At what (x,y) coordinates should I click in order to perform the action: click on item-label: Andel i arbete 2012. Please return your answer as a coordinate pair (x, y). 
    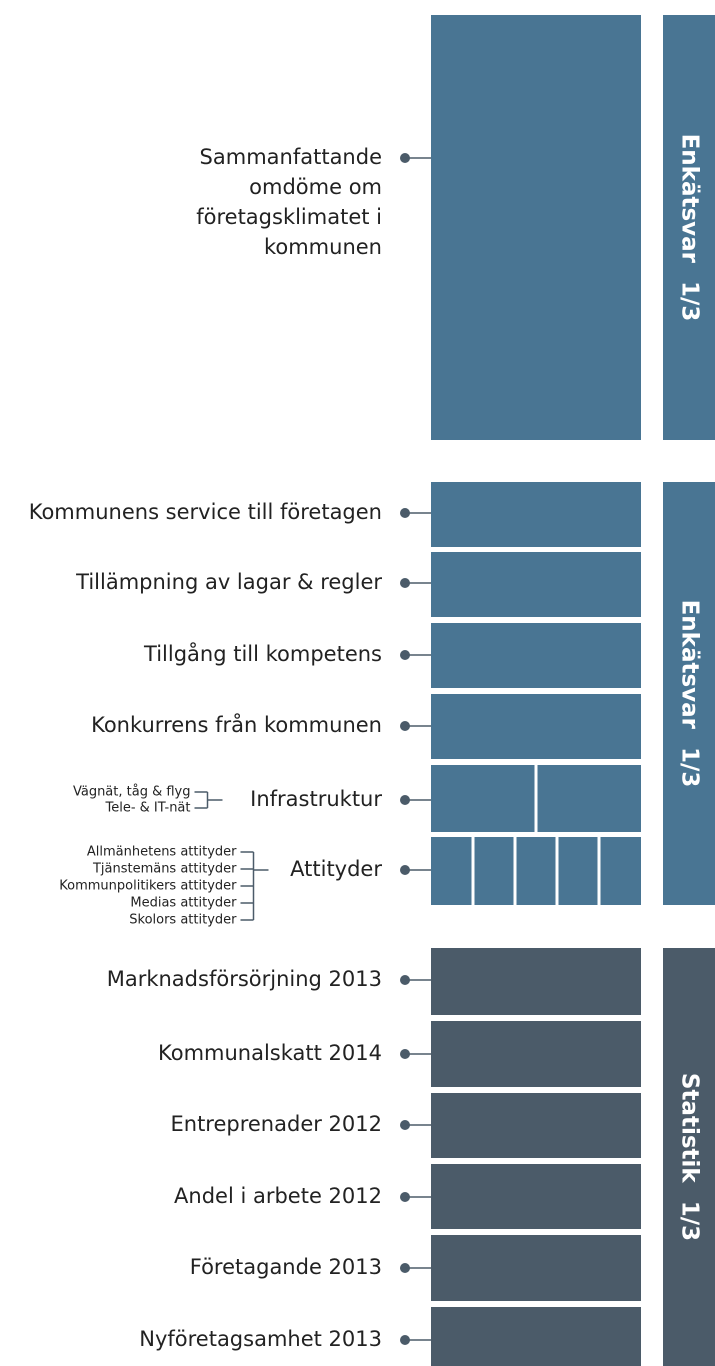
    Looking at the image, I should click on (278, 1196).